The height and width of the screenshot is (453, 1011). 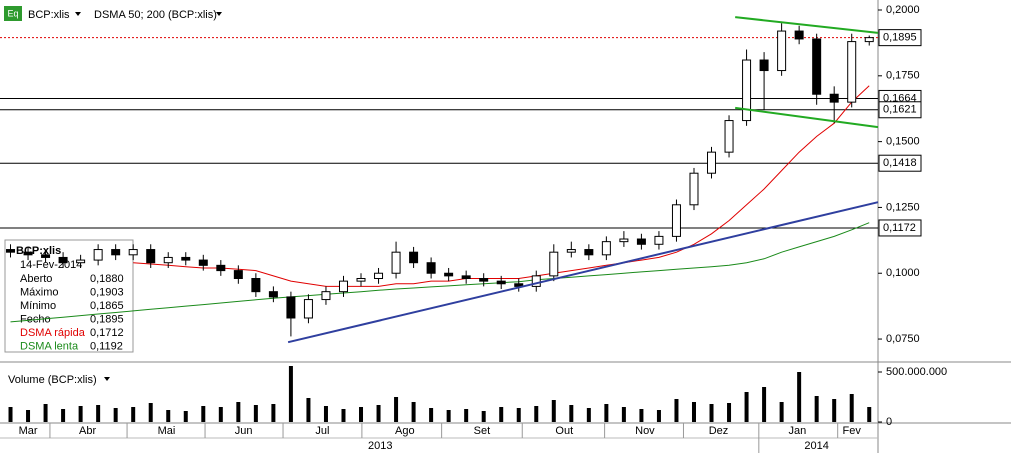 What do you see at coordinates (903, 142) in the screenshot?
I see `y-tick-label: 0,1500` at bounding box center [903, 142].